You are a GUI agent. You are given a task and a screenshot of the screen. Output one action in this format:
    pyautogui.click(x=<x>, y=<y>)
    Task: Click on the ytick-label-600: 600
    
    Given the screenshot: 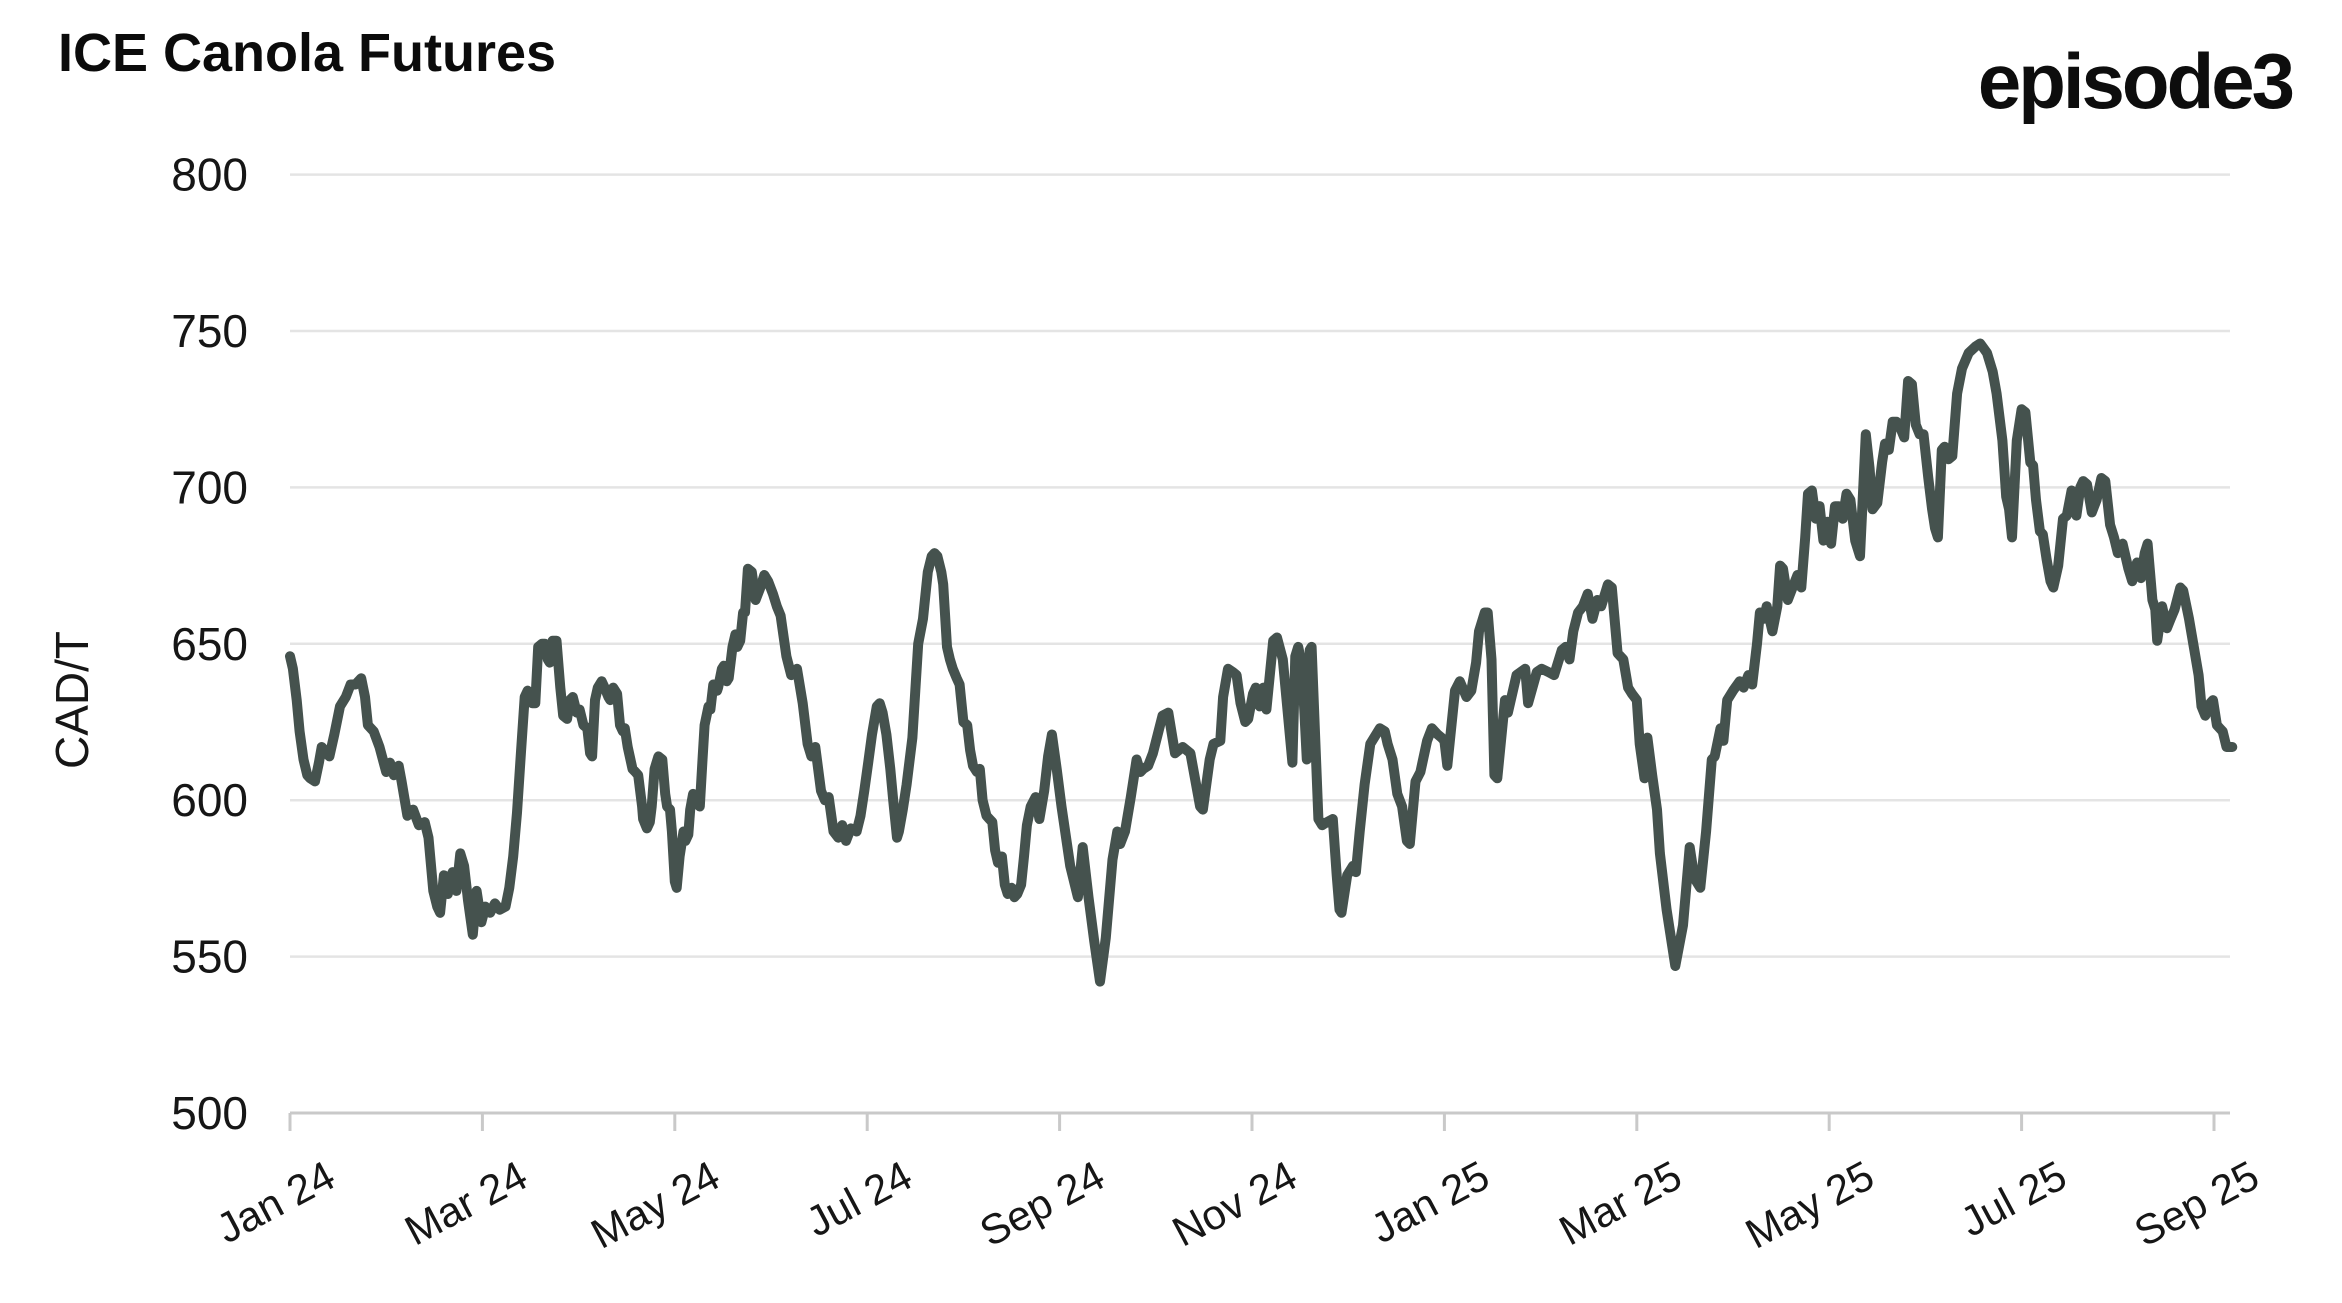 What is the action you would take?
    pyautogui.click(x=209, y=800)
    